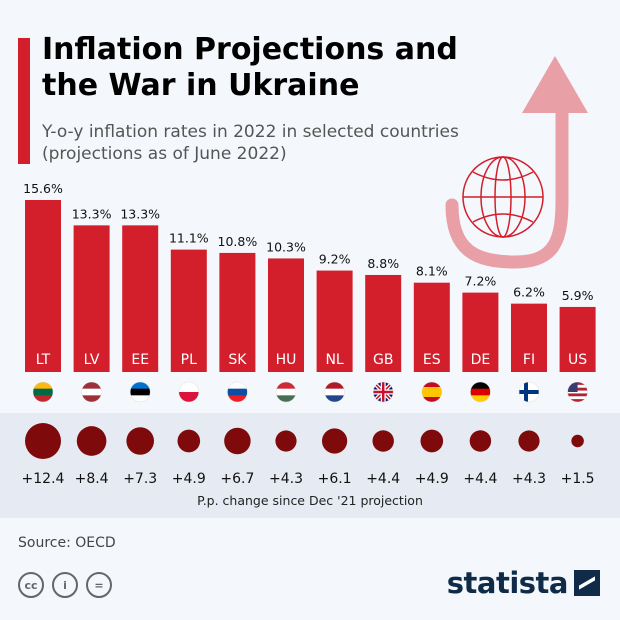 This screenshot has width=620, height=620. Describe the element at coordinates (140, 298) in the screenshot. I see `bar-EE` at that location.